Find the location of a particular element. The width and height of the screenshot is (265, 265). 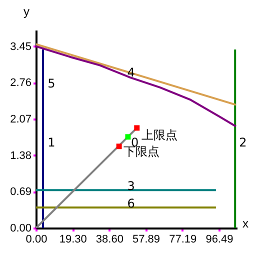

y-tick-label: 2.76 is located at coordinates (21, 83).